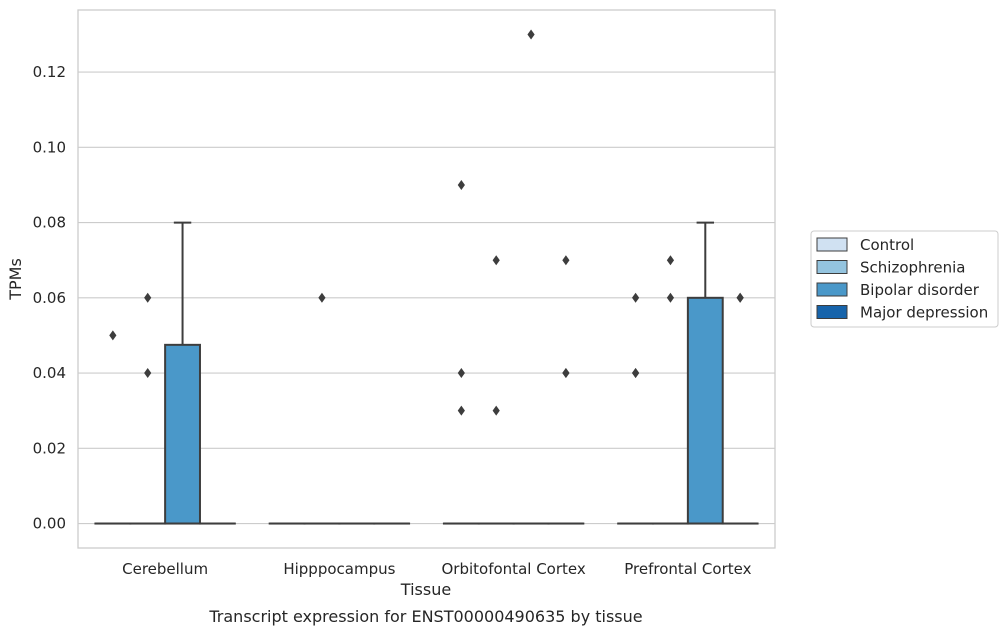 The height and width of the screenshot is (634, 1007). What do you see at coordinates (514, 569) in the screenshot?
I see `x-tick-label: Orbitofontal Cortex` at bounding box center [514, 569].